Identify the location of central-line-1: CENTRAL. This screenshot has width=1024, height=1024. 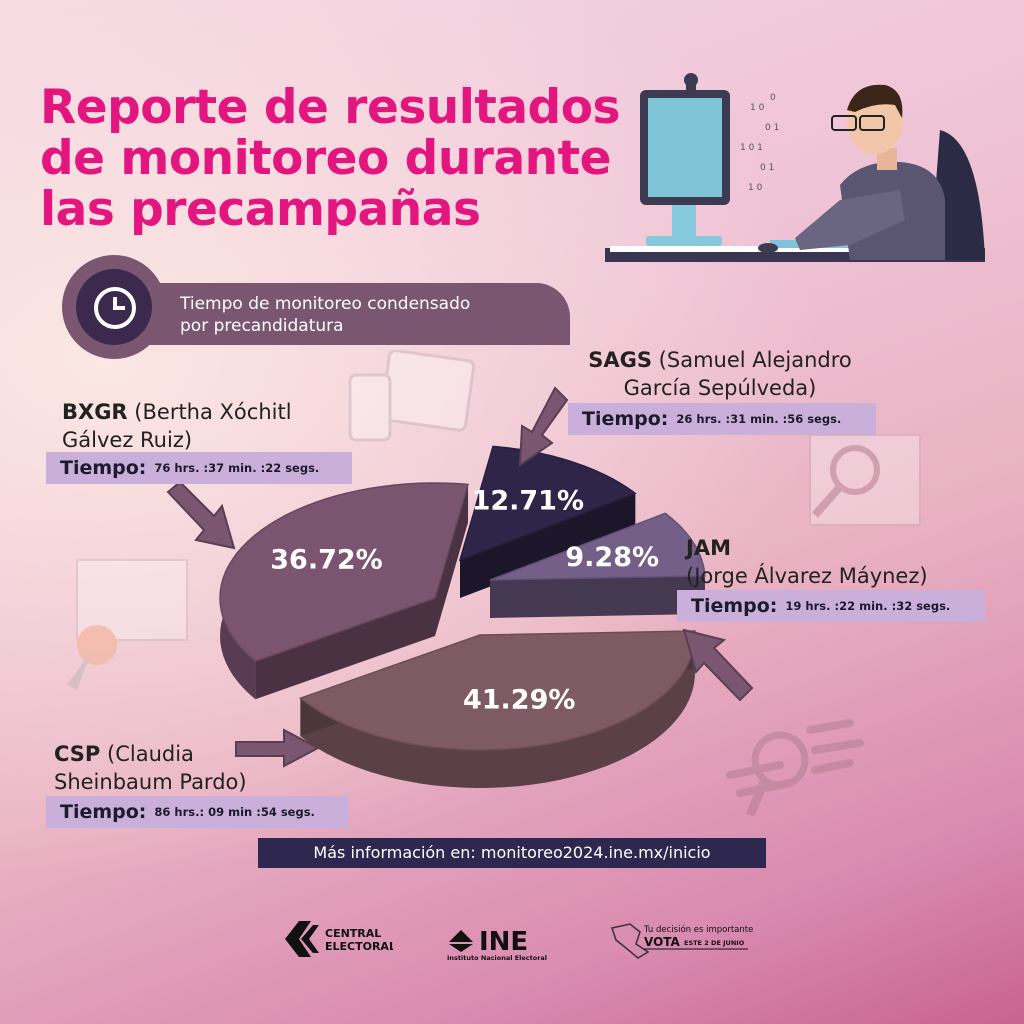
(353, 933).